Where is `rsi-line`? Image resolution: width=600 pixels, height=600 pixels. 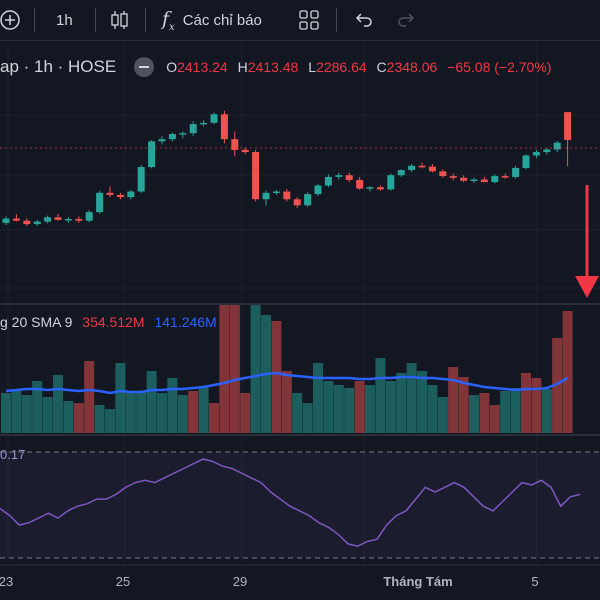 rsi-line is located at coordinates (290, 502).